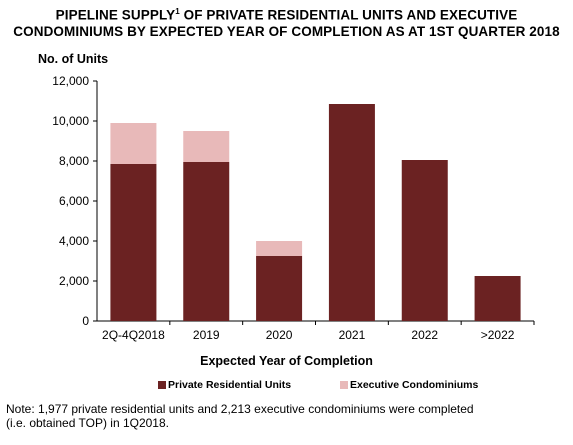 This screenshot has height=445, width=573. What do you see at coordinates (230, 385) in the screenshot?
I see `legend-label-private: Private Residential Units` at bounding box center [230, 385].